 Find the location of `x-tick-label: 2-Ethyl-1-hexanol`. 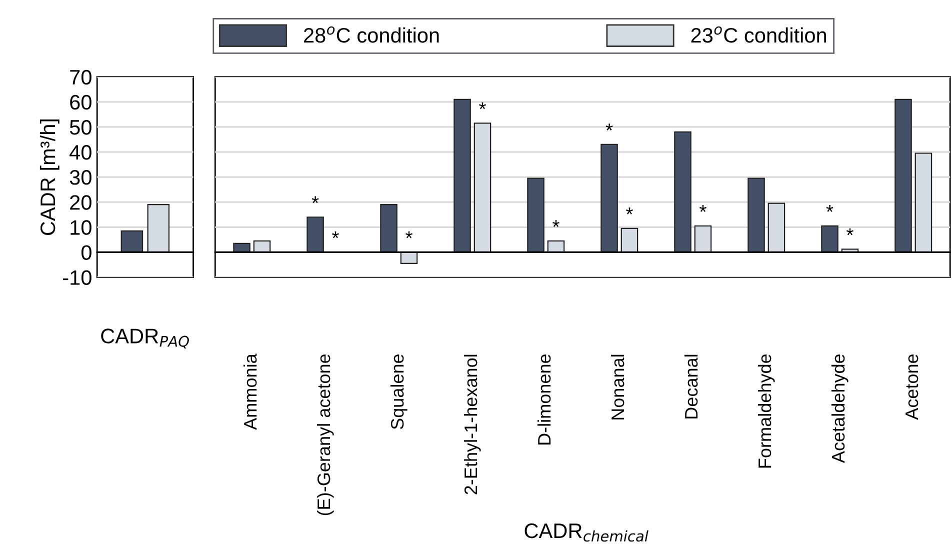

x-tick-label: 2-Ethyl-1-hexanol is located at coordinates (472, 424).